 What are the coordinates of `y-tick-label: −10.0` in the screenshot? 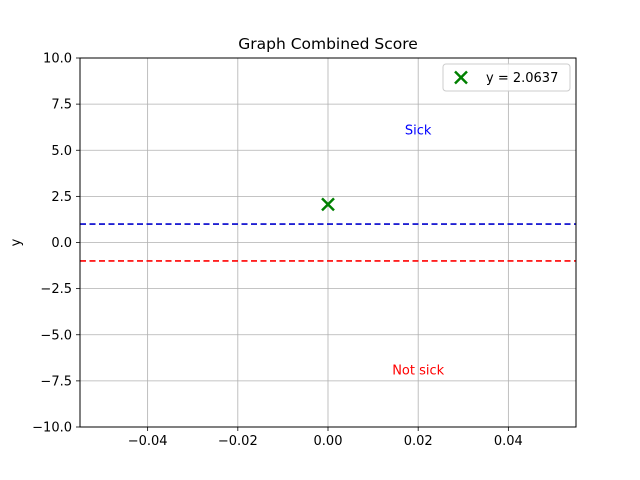 It's located at (52, 428).